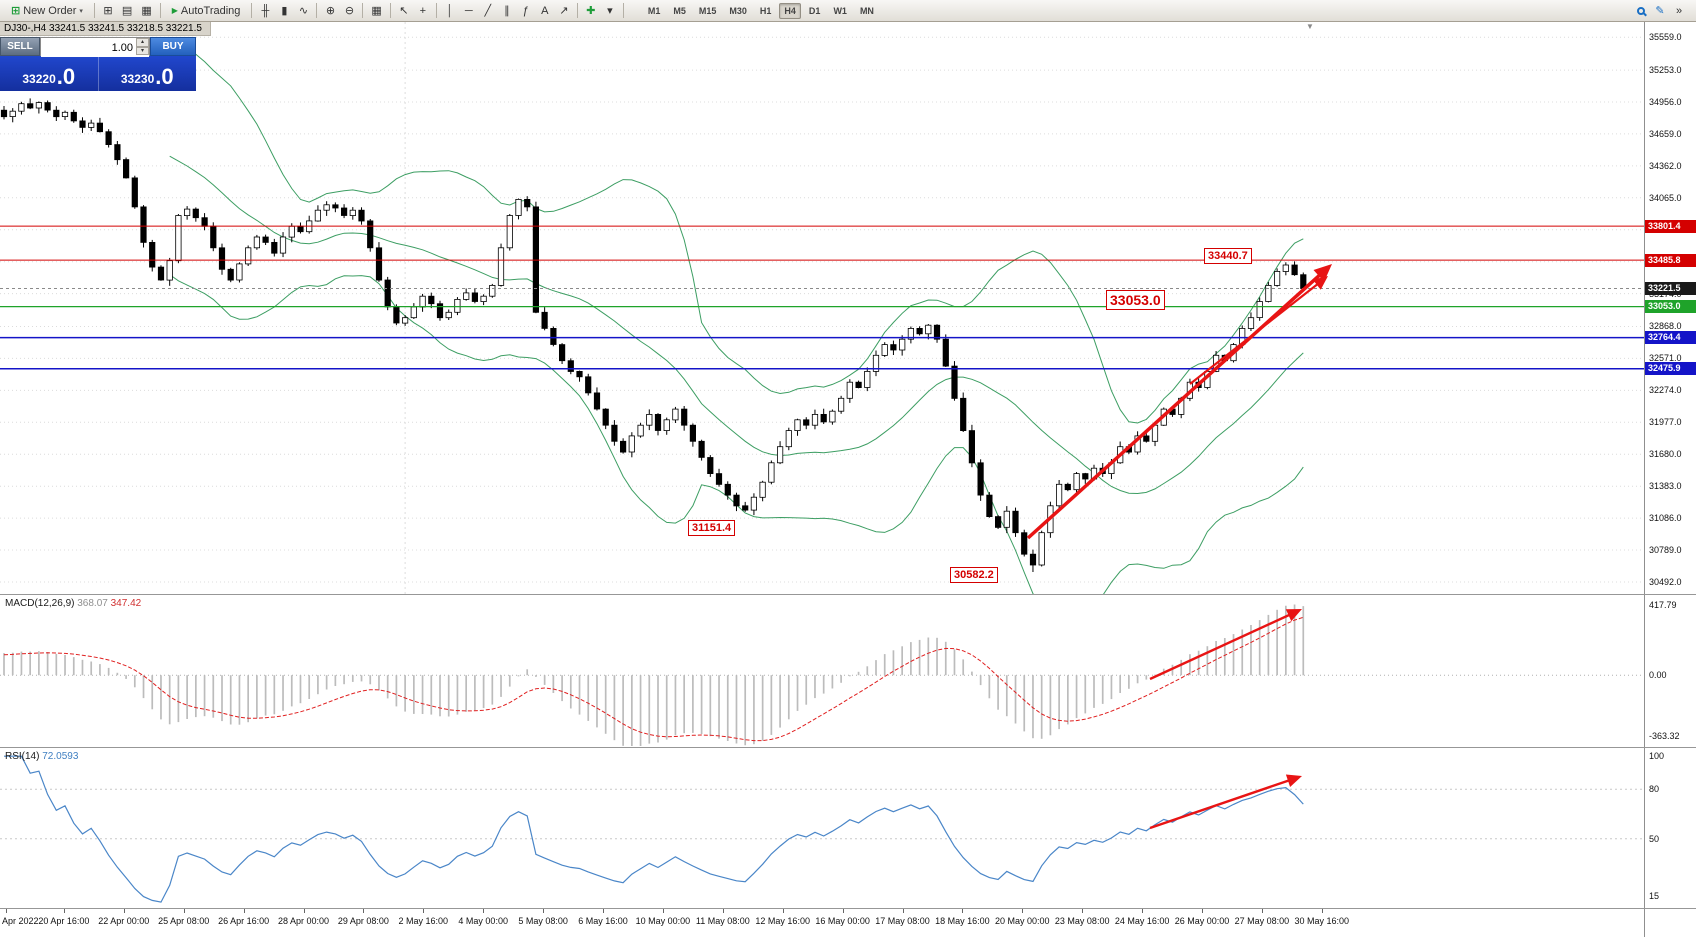 The width and height of the screenshot is (1696, 937). Describe the element at coordinates (73, 603) in the screenshot. I see `macd-indicator-label: MACD(12,26,9) 368.07 347.42` at that location.